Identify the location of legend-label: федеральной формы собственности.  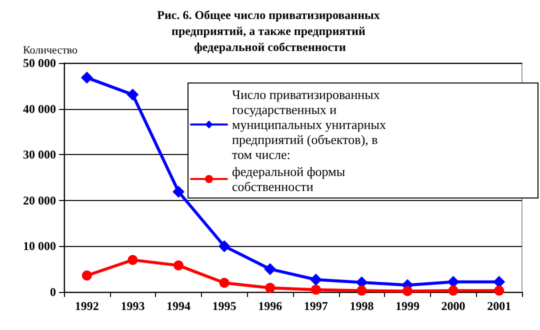
(290, 179).